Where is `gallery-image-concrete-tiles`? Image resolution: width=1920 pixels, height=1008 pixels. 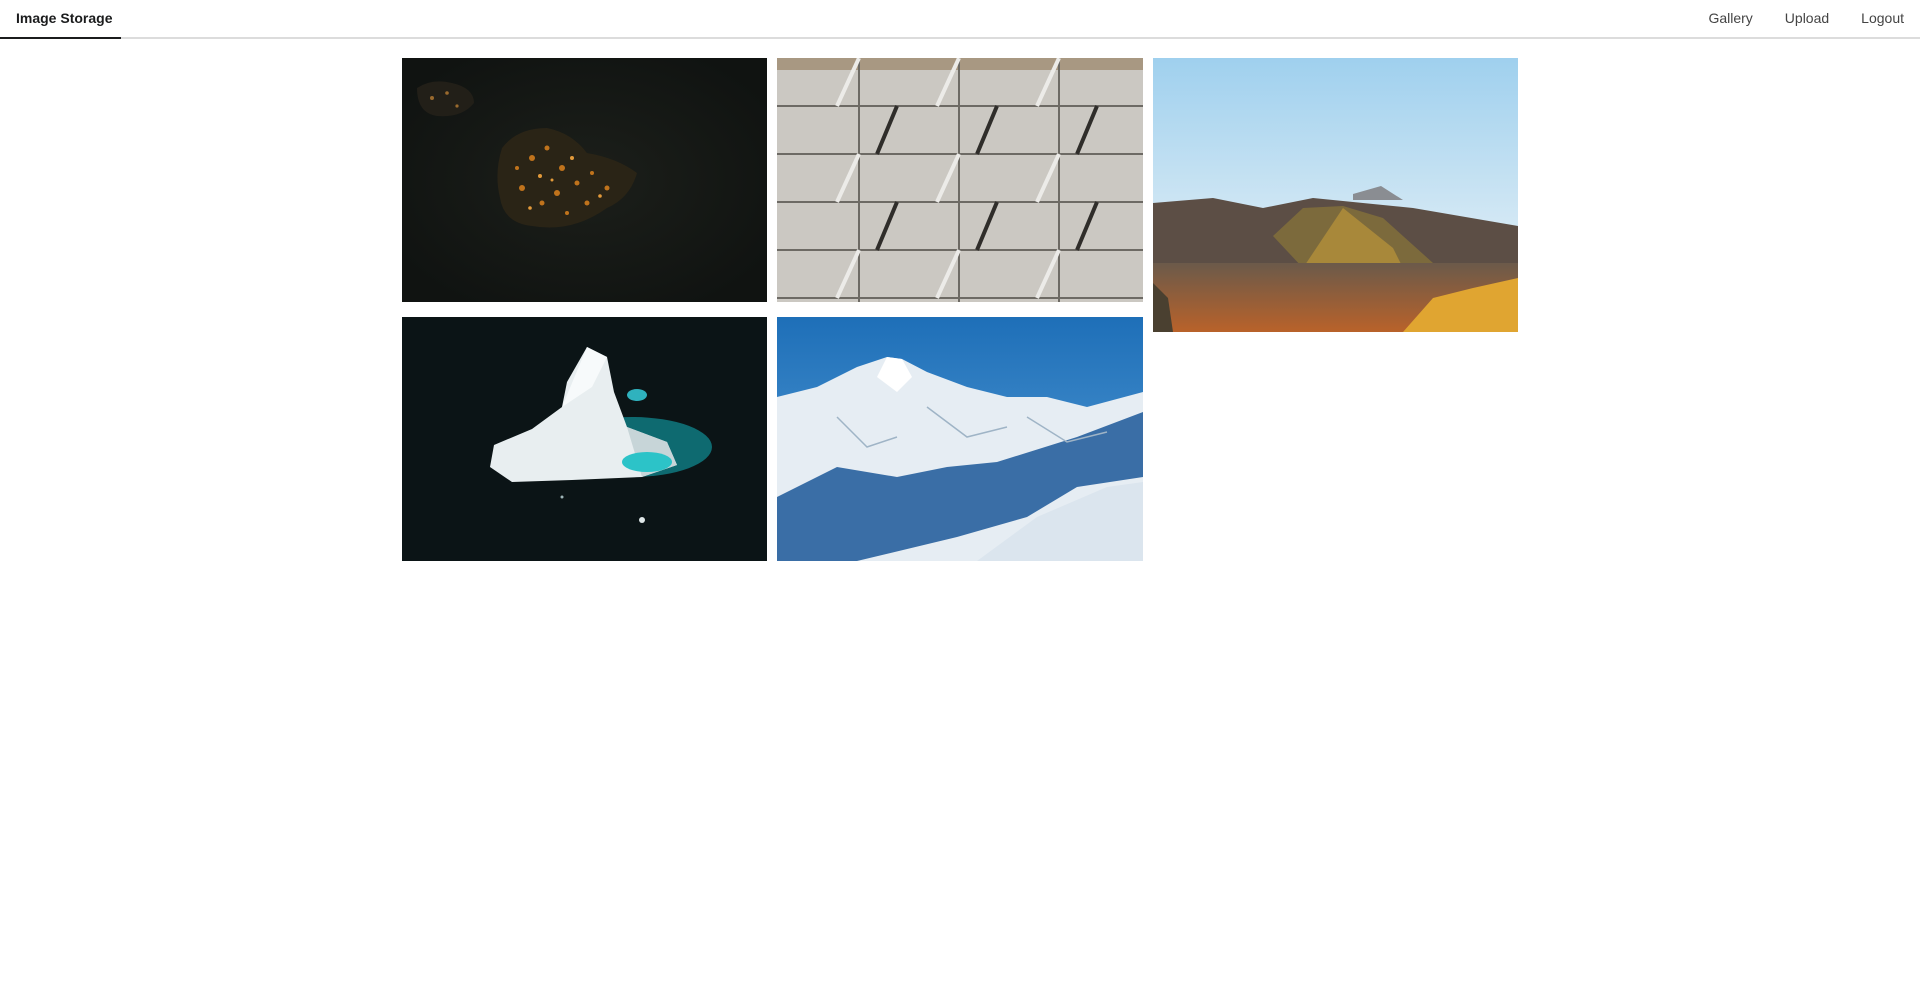 gallery-image-concrete-tiles is located at coordinates (960, 180).